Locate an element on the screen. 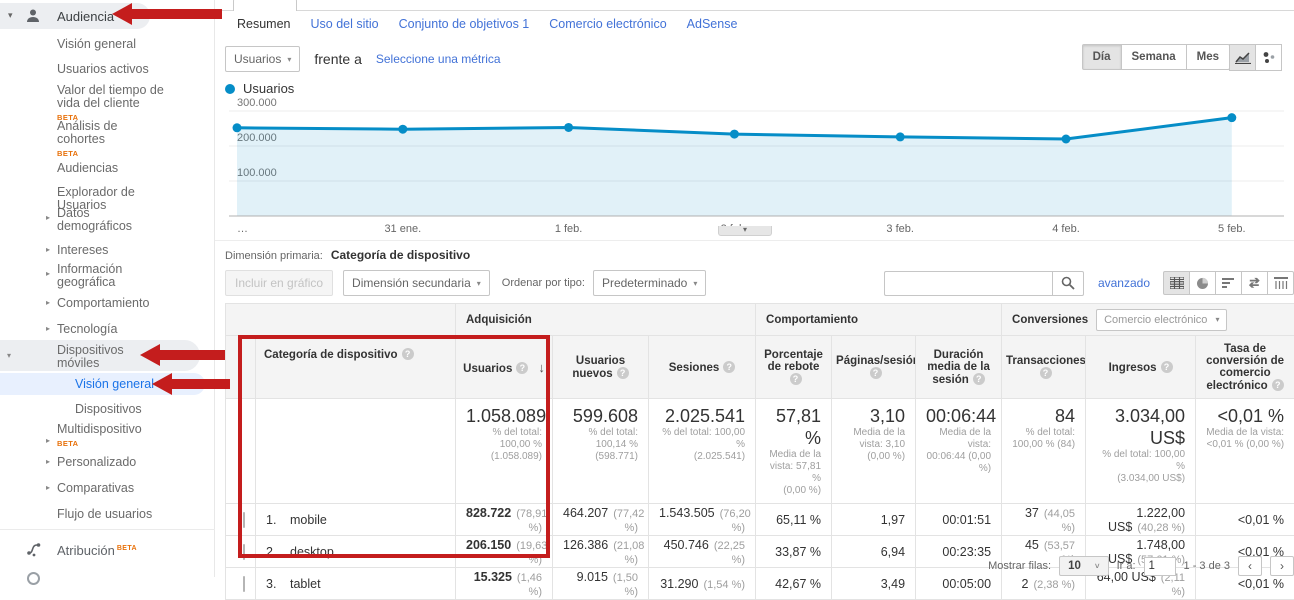 The height and width of the screenshot is (600, 1294). annotation-arrow-vision-general is located at coordinates (191, 384).